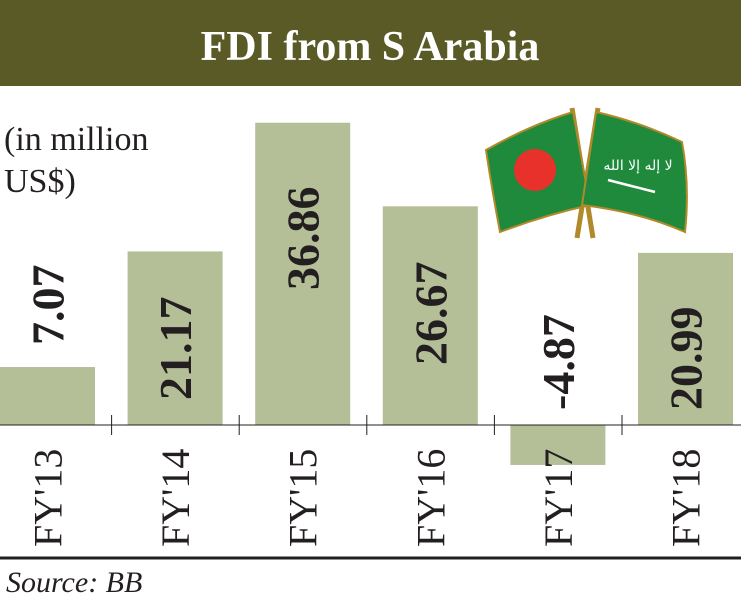 The width and height of the screenshot is (741, 600). What do you see at coordinates (48, 498) in the screenshot?
I see `category-label: FY'13` at bounding box center [48, 498].